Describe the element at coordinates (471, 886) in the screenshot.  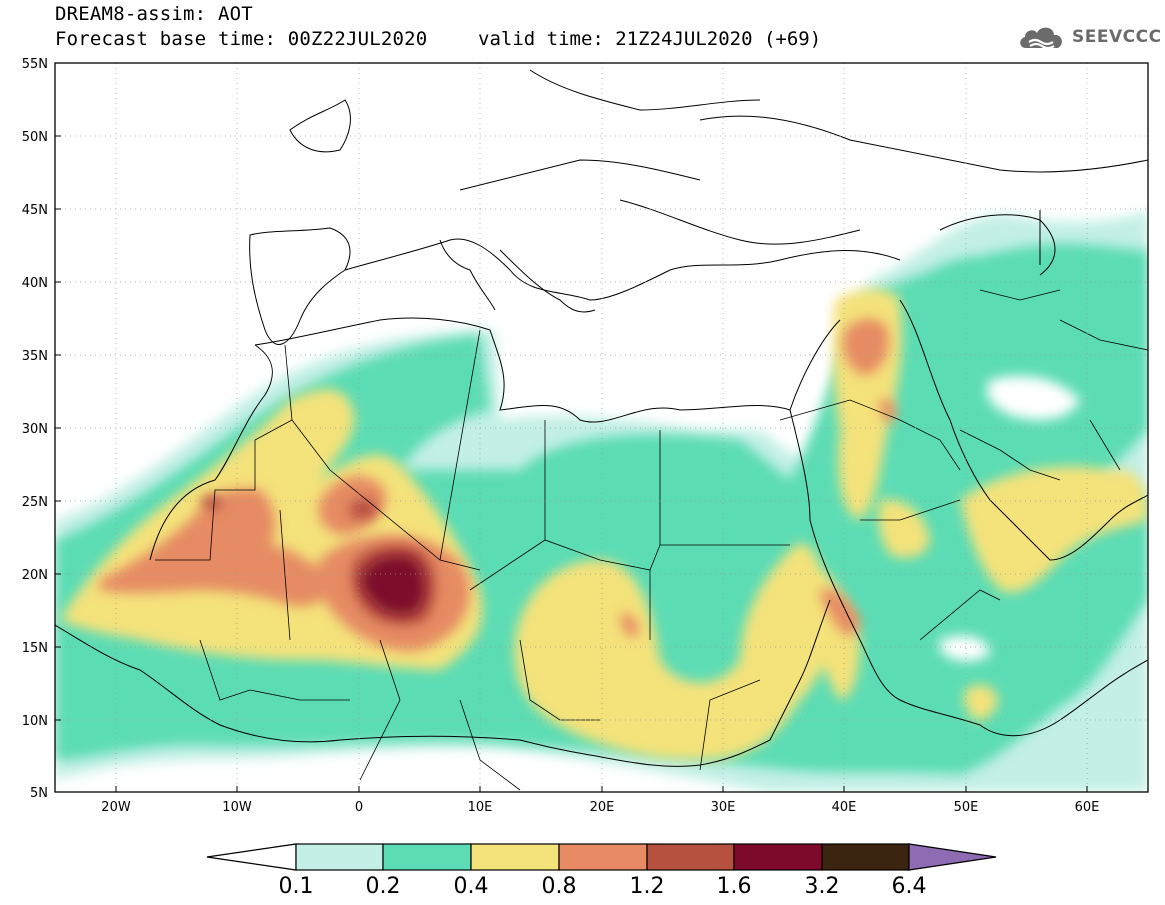
I see `colorbar-label: 0.4` at that location.